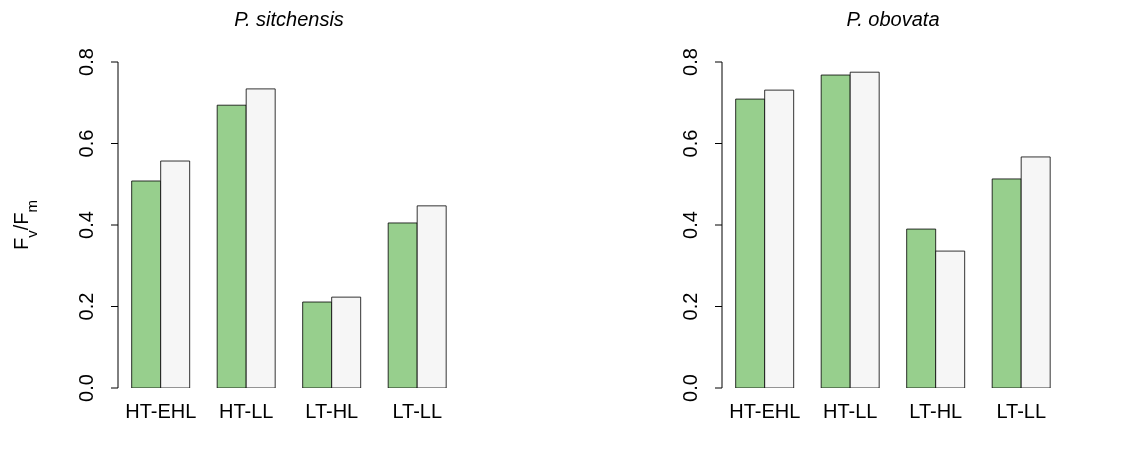  Describe the element at coordinates (289, 19) in the screenshot. I see `chart-title: P. sitchensis` at that location.